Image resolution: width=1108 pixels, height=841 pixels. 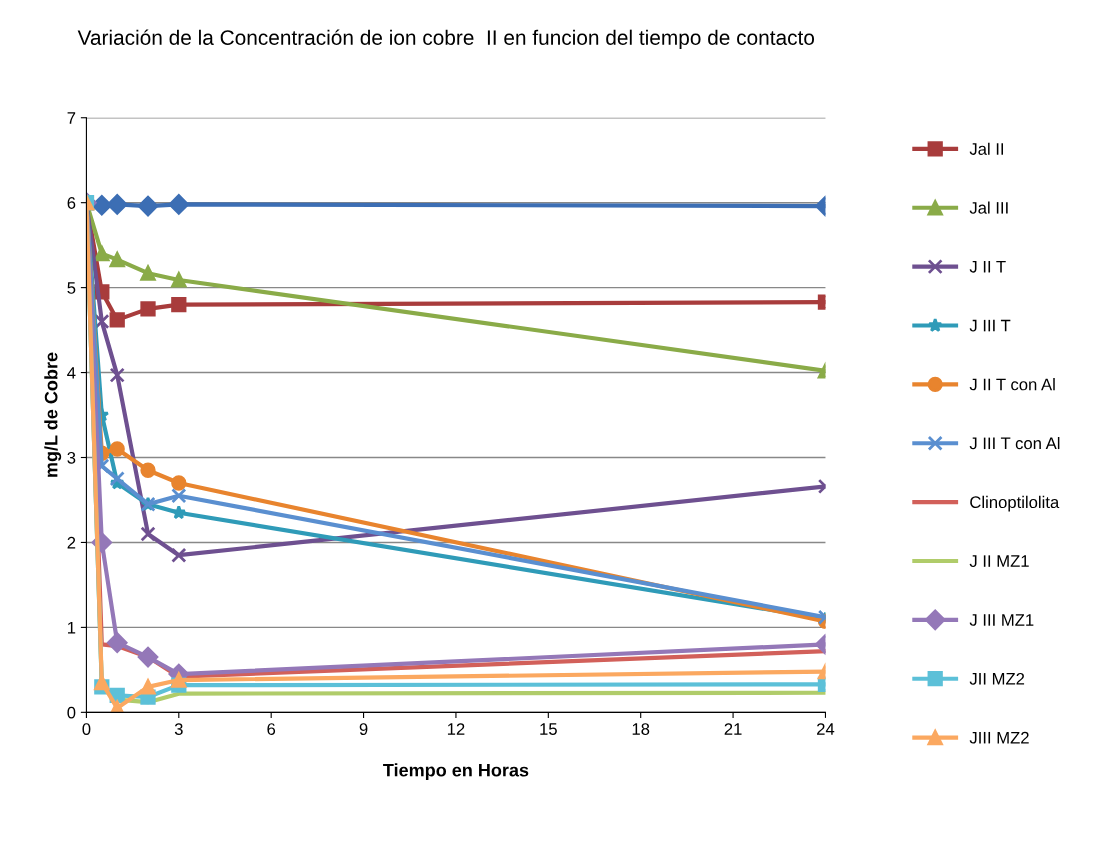 What do you see at coordinates (997, 678) in the screenshot?
I see `legend-label: JII MZ2` at bounding box center [997, 678].